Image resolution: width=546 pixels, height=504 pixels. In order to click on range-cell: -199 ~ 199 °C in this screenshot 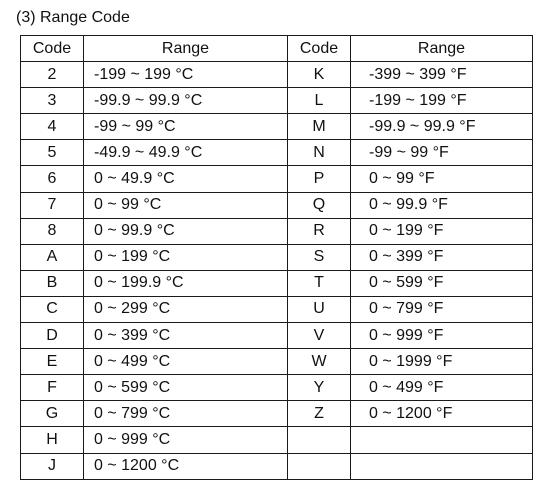, I will do `click(185, 75)`.